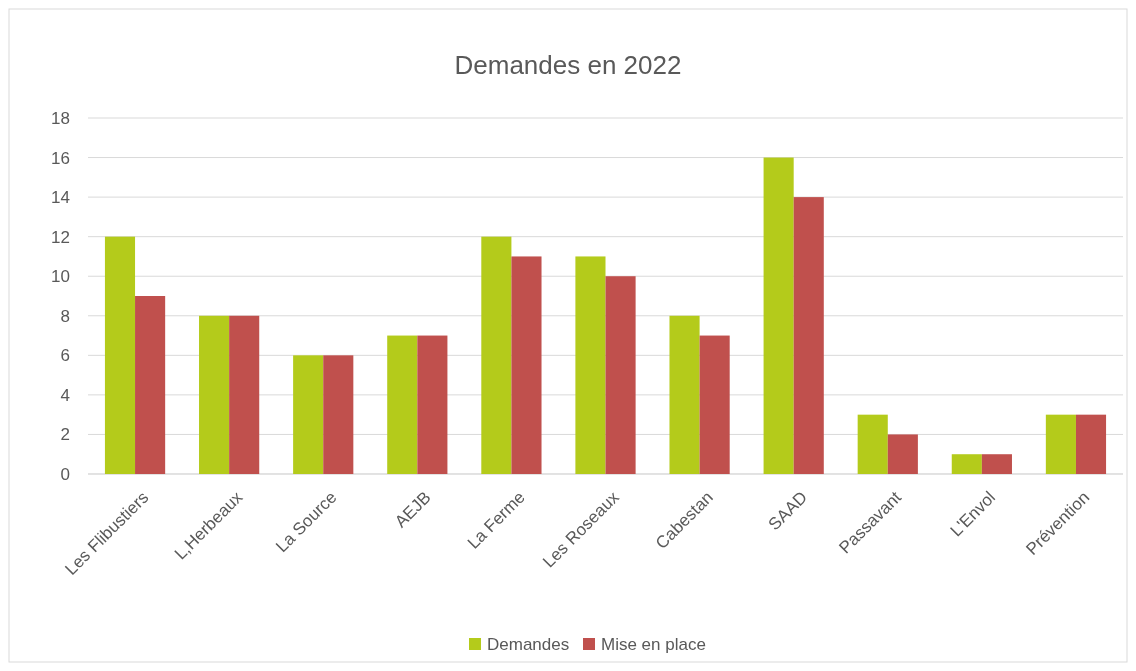 Image resolution: width=1136 pixels, height=671 pixels. What do you see at coordinates (60, 118) in the screenshot?
I see `y-tick-label: 18` at bounding box center [60, 118].